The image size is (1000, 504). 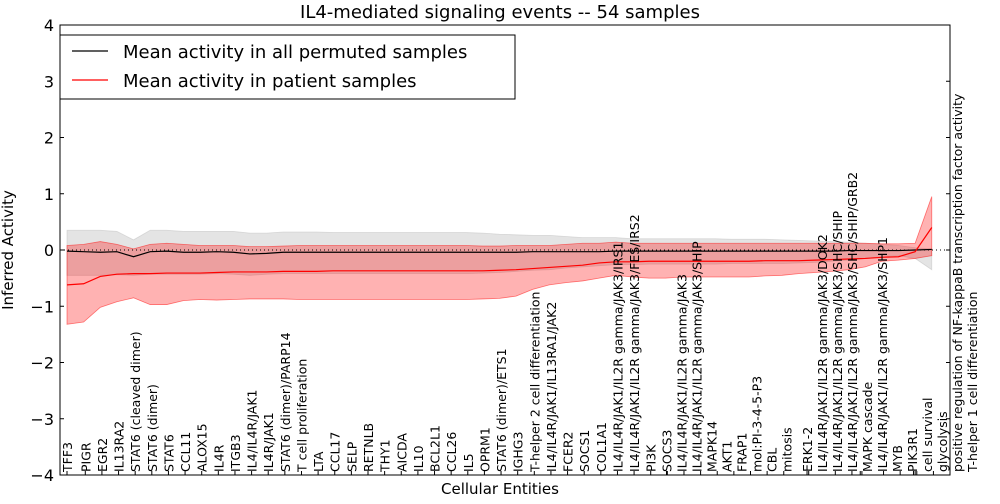 I want to click on y-tick-label: 2, so click(x=49, y=138).